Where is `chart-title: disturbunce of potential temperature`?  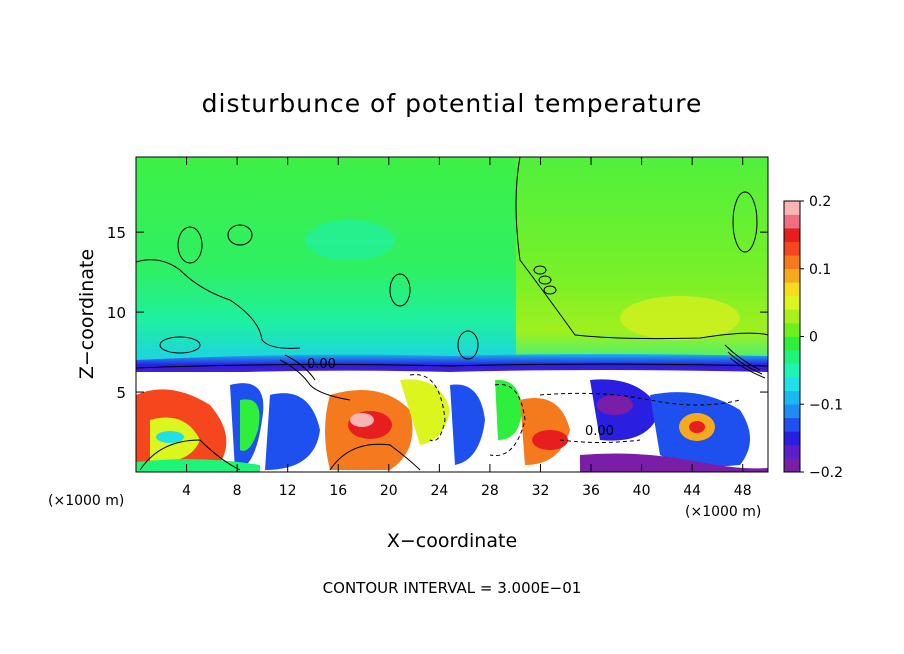 chart-title: disturbunce of potential temperature is located at coordinates (452, 103).